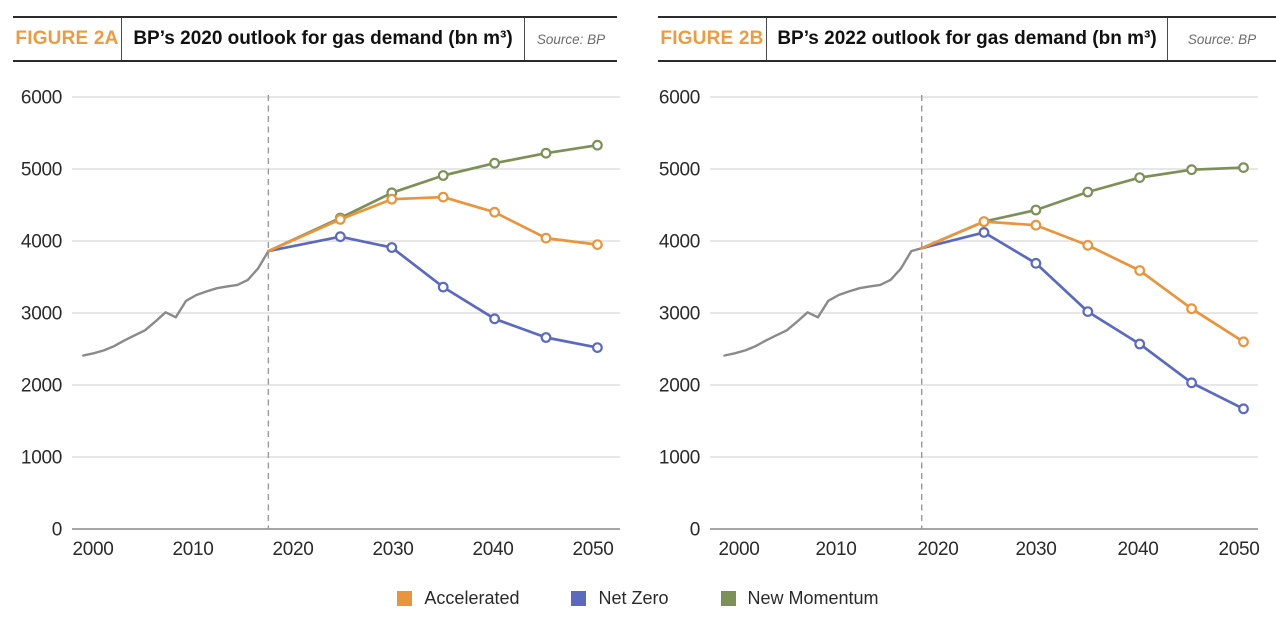 This screenshot has width=1276, height=630. I want to click on series-new-momentum, so click(435, 196).